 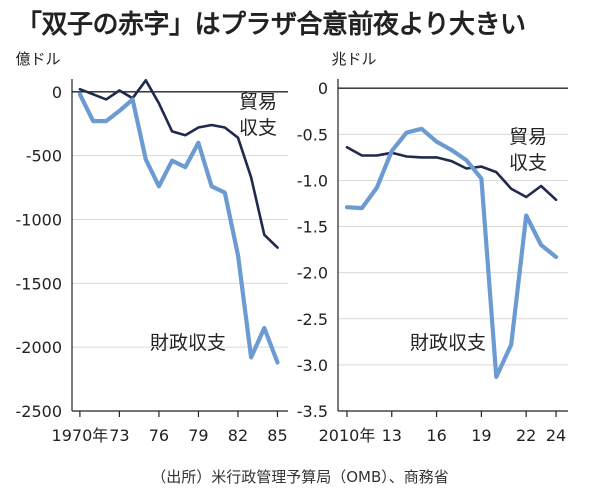 I want to click on panel2-ytick-label: -1.5, so click(x=312, y=227).